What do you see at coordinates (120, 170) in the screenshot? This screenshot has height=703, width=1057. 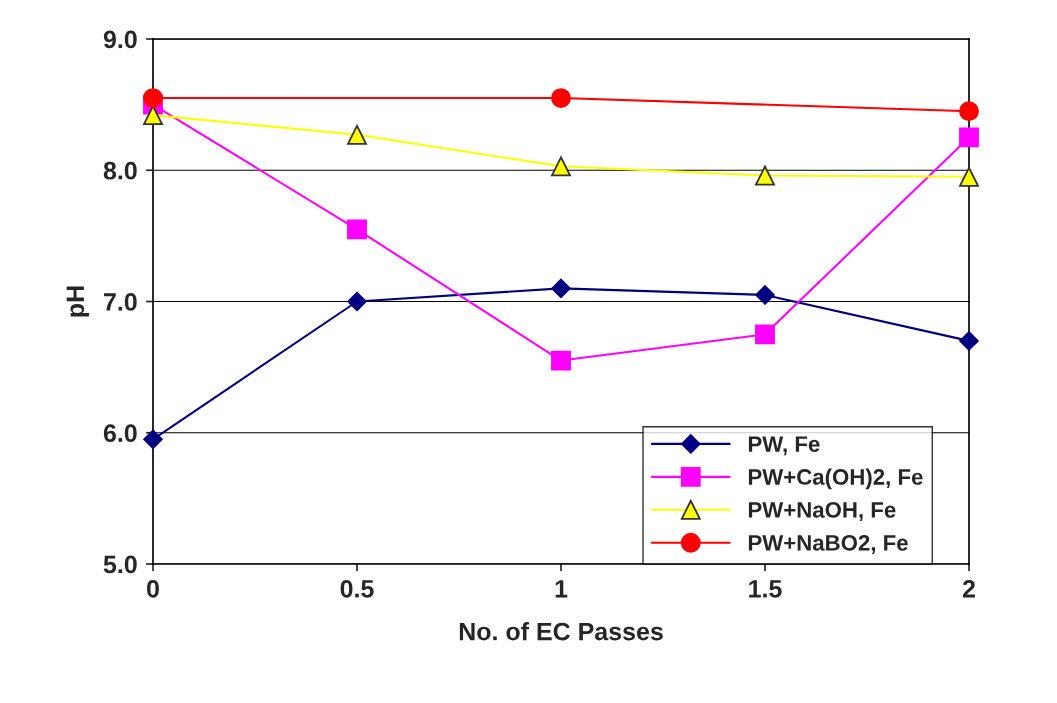 I see `y-tick-label: 8.0` at bounding box center [120, 170].